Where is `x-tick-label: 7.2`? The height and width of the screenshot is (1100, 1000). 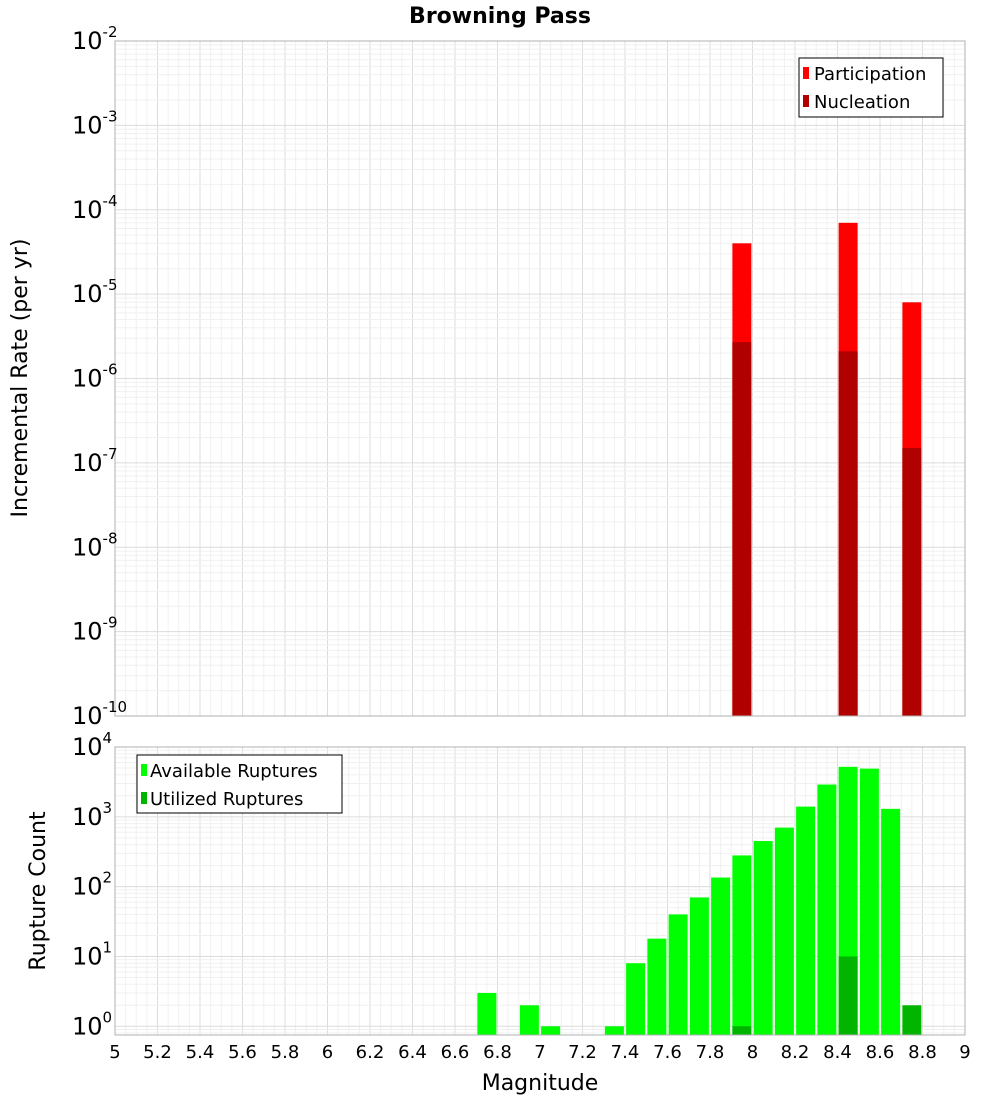
x-tick-label: 7.2 is located at coordinates (582, 1052).